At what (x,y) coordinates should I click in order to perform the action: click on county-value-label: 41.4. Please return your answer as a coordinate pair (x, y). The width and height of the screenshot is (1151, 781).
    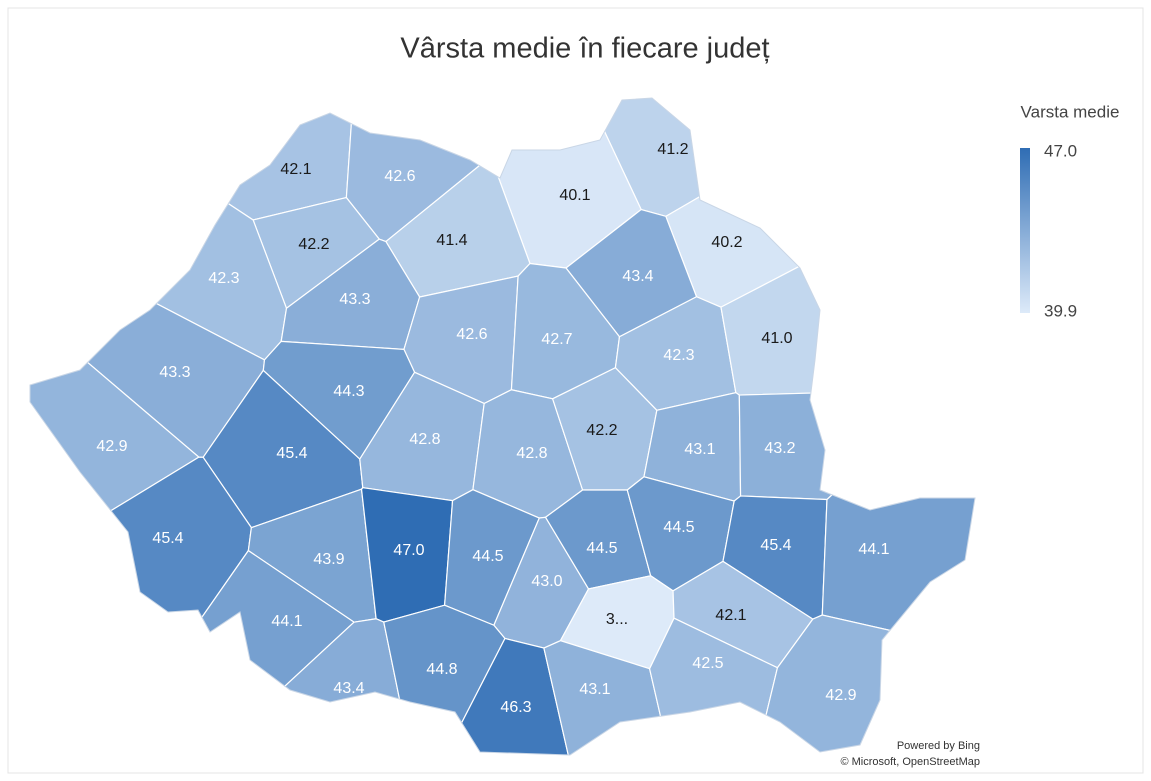
    Looking at the image, I should click on (451, 240).